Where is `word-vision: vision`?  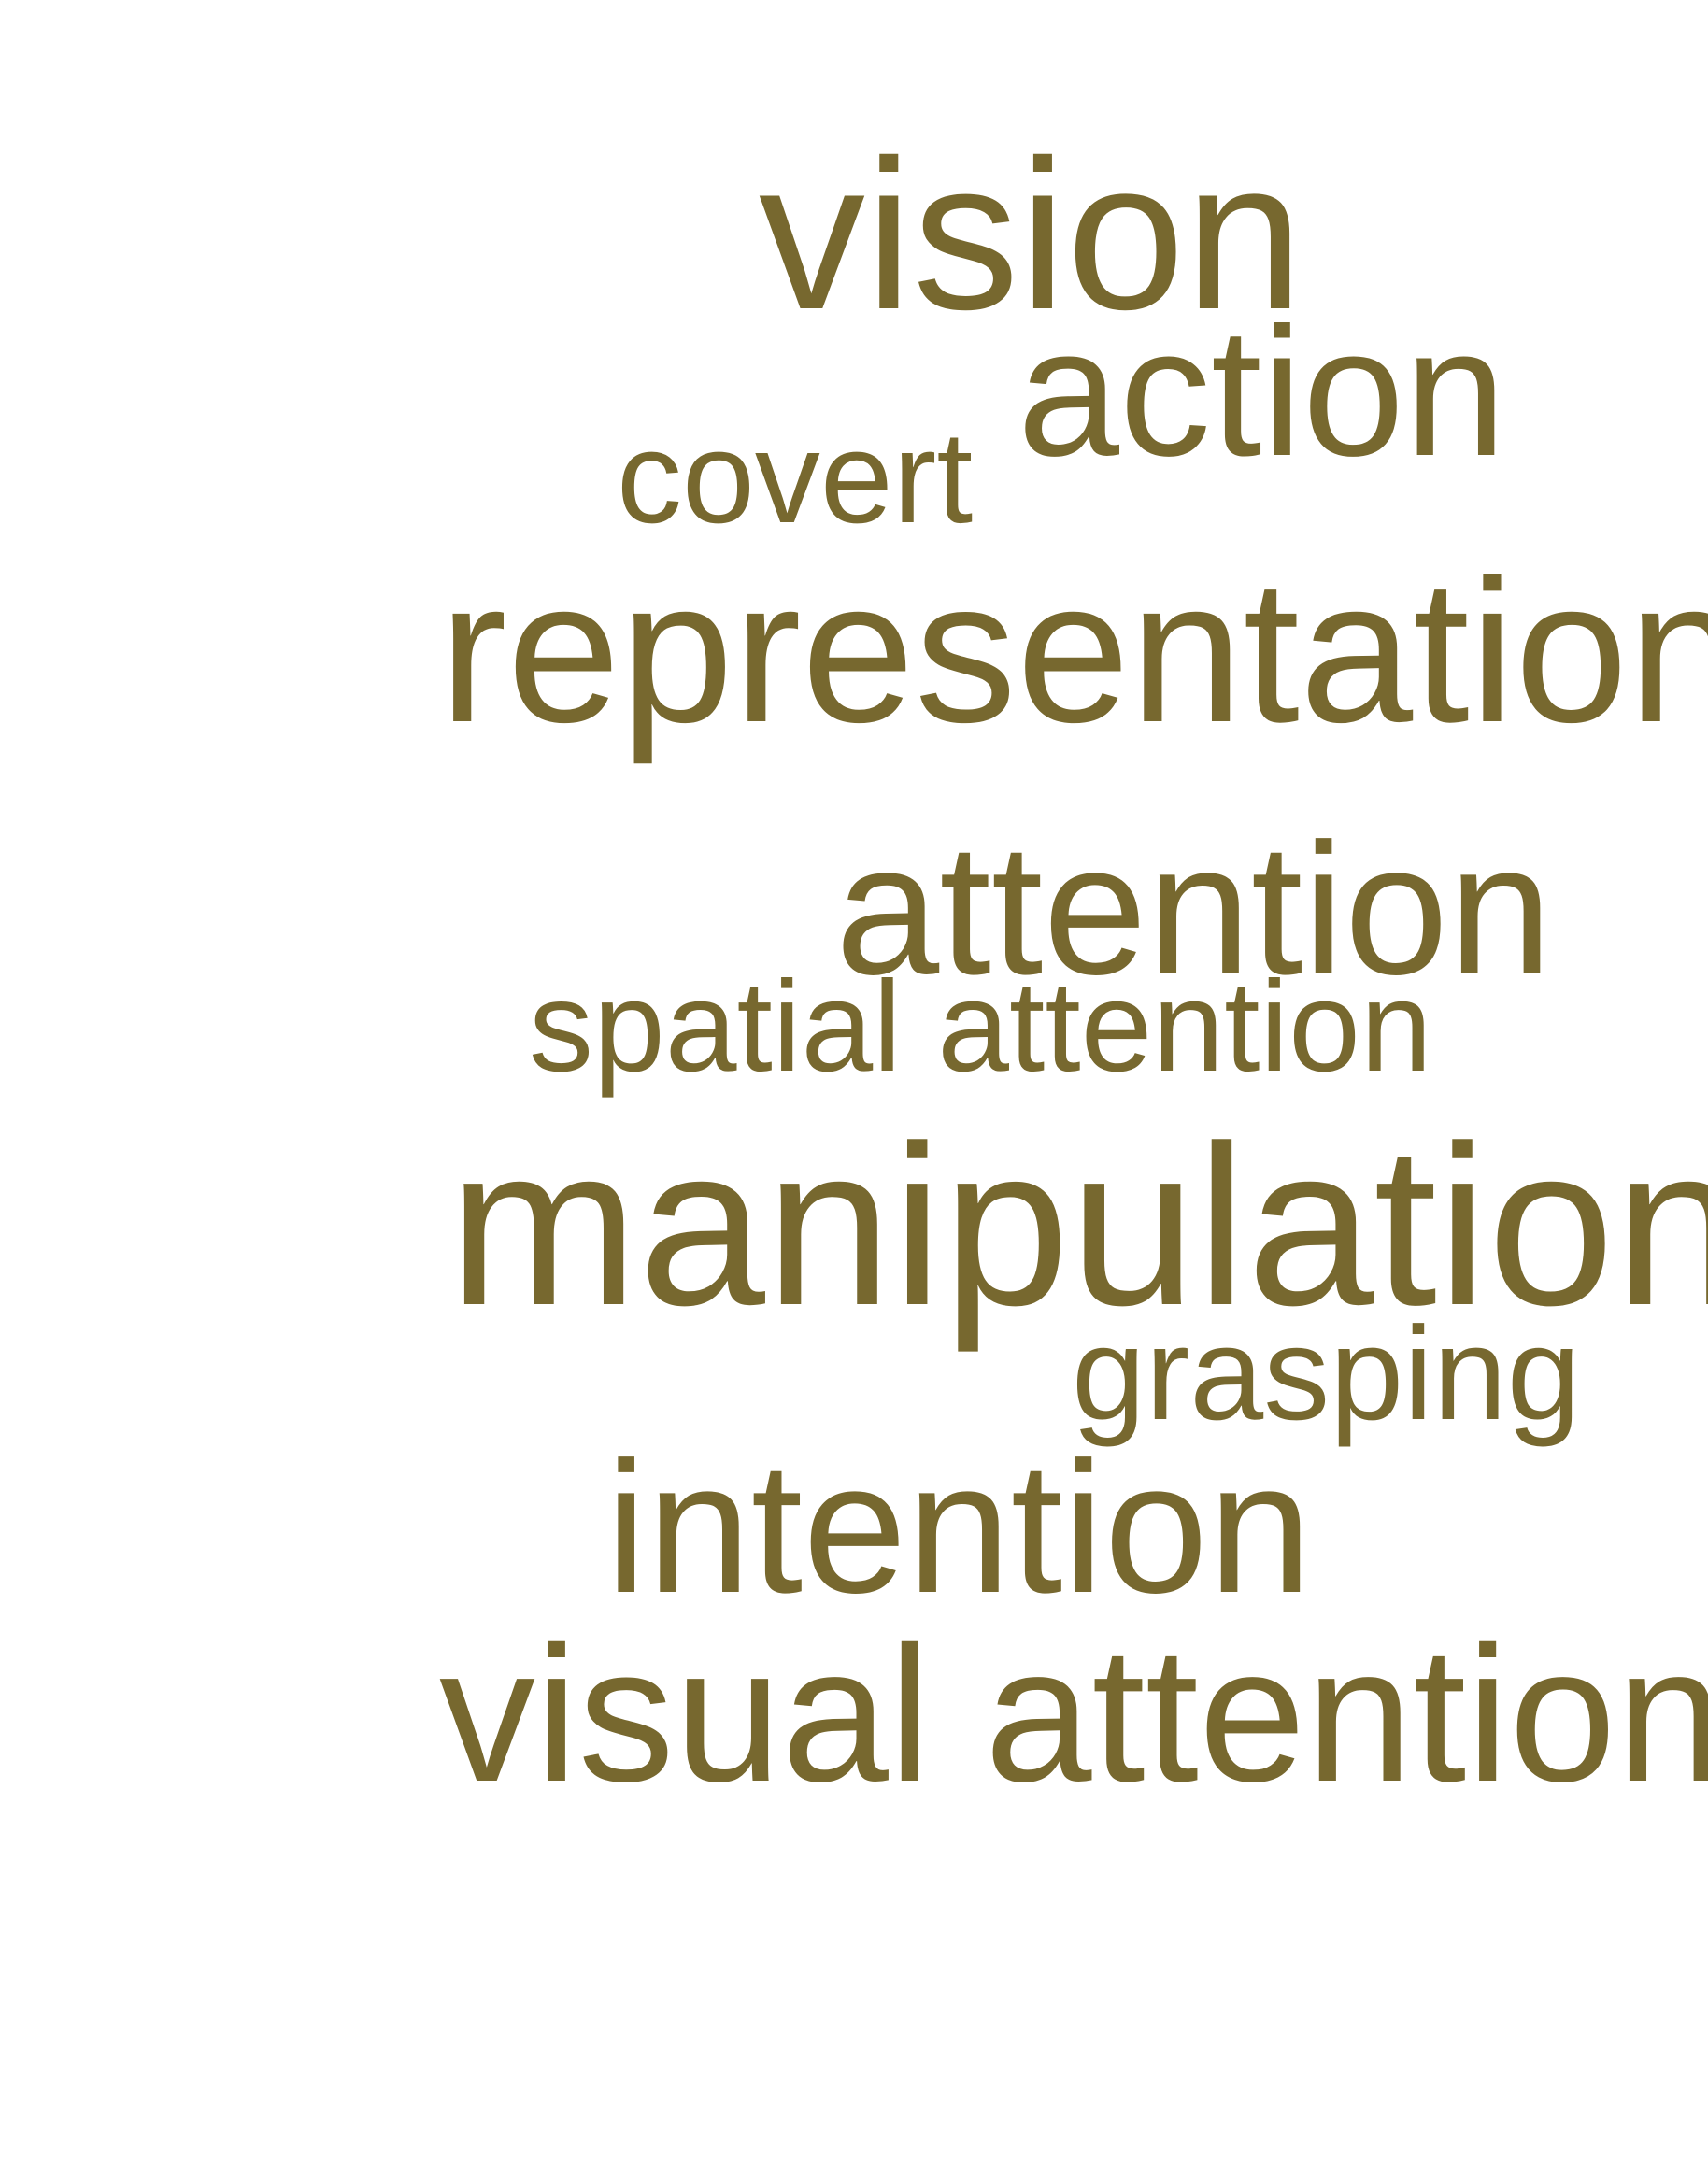 word-vision: vision is located at coordinates (1031, 235).